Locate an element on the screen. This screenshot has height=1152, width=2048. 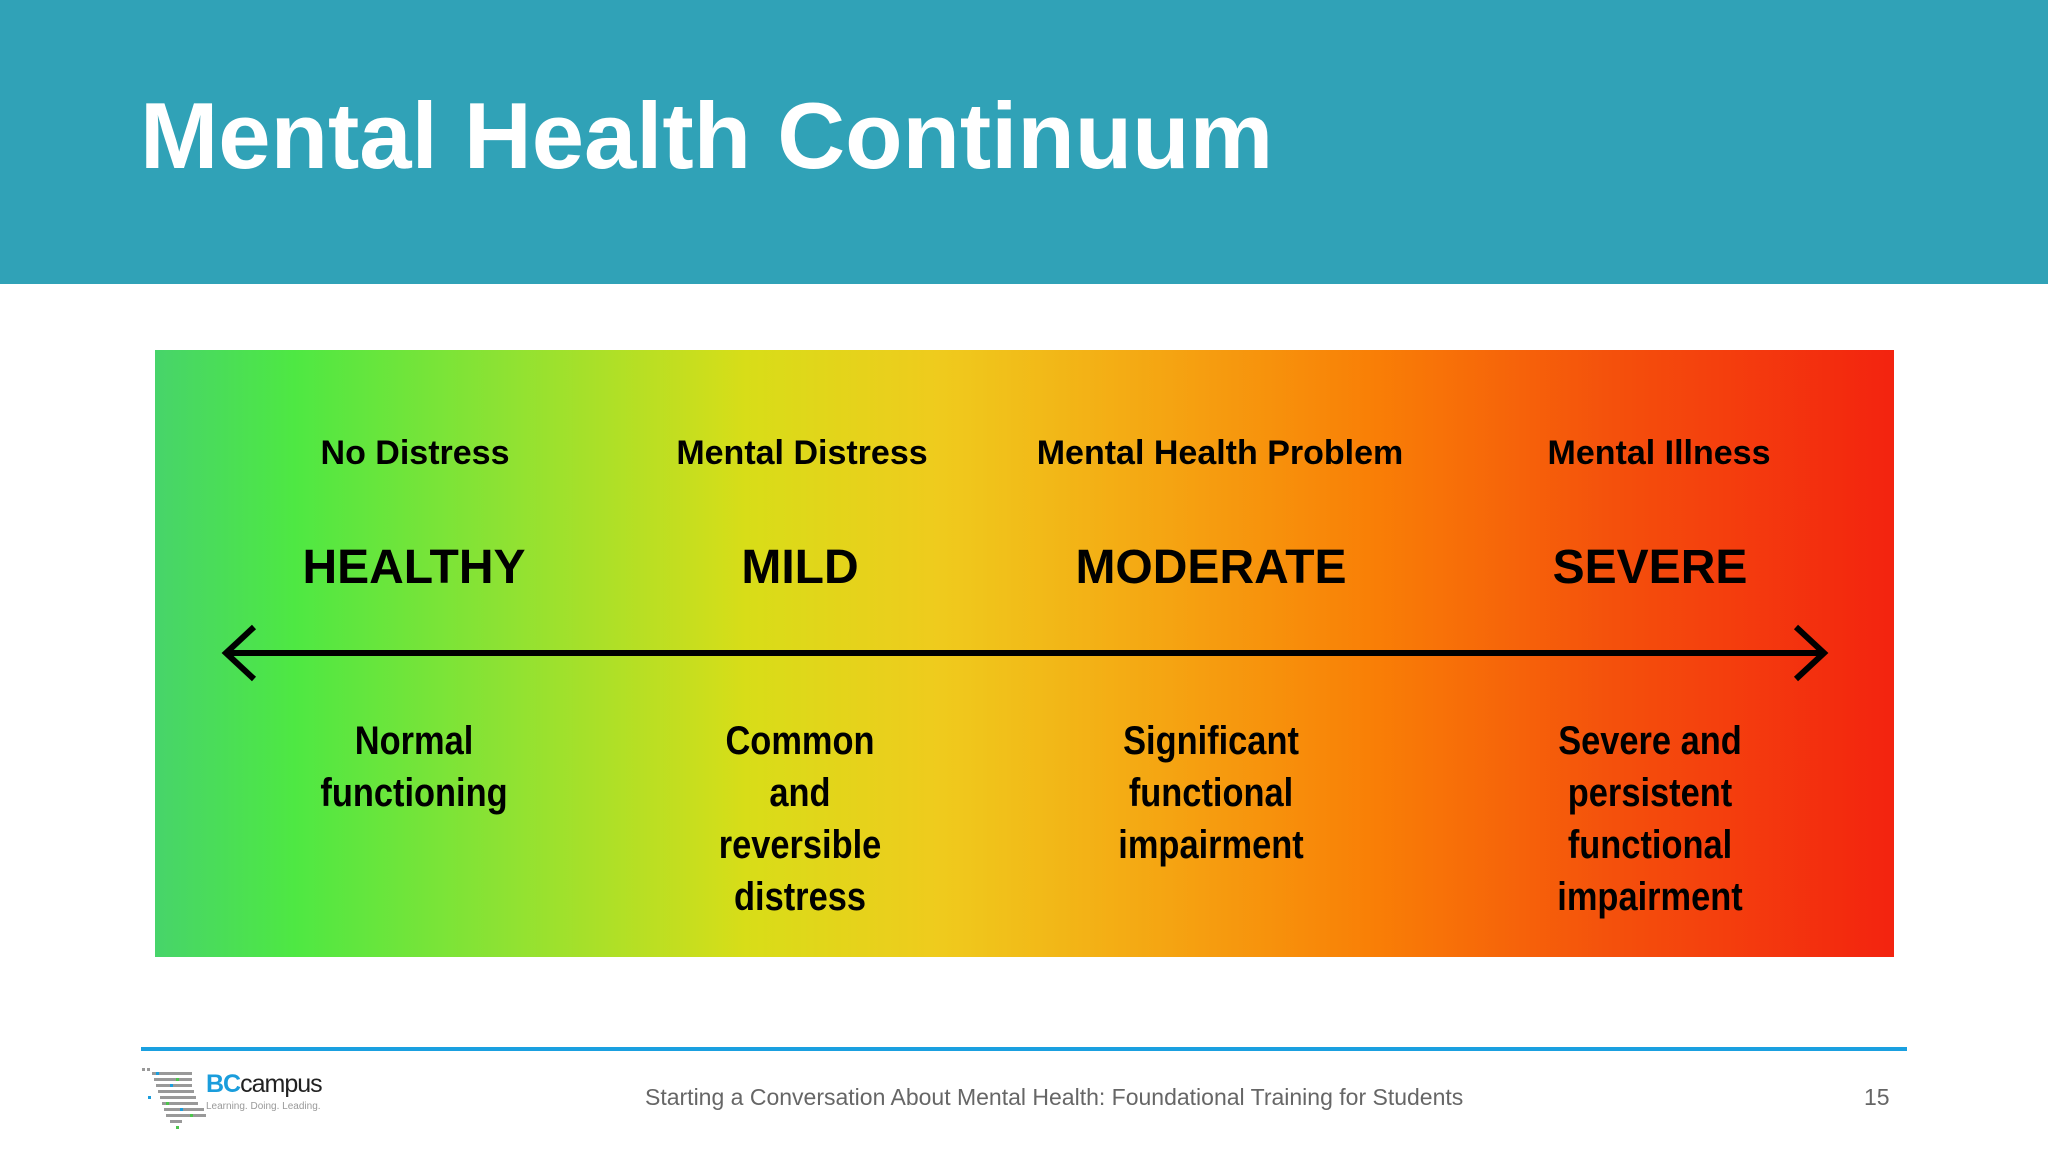
severity-healthy: HEALTHY is located at coordinates (414, 567).